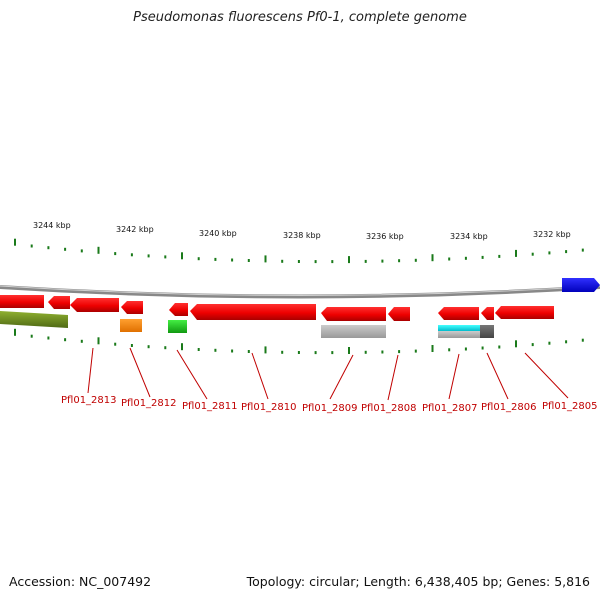 This screenshot has width=600, height=600. Describe the element at coordinates (552, 234) in the screenshot. I see `kbp-label-3232: 3232 kbp` at that location.